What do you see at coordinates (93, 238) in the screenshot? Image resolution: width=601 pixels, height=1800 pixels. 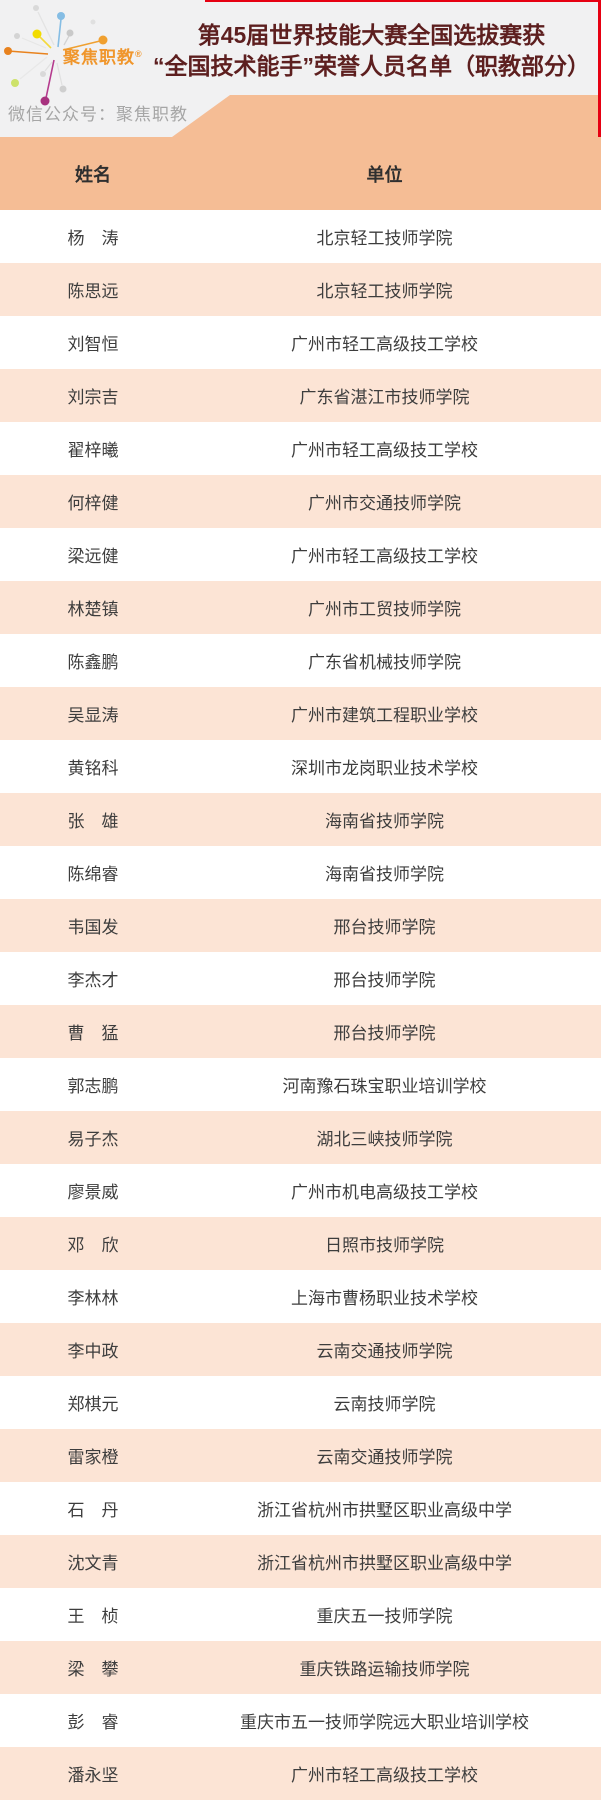 I see `name-cell: 杨 涛` at bounding box center [93, 238].